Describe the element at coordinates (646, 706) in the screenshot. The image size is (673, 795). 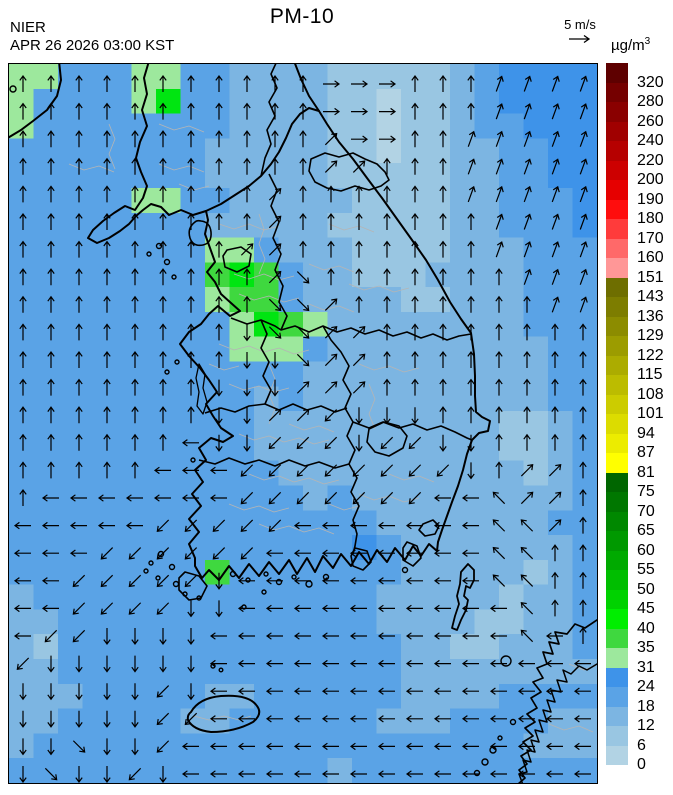
I see `colorbar-tick-label: 18` at that location.